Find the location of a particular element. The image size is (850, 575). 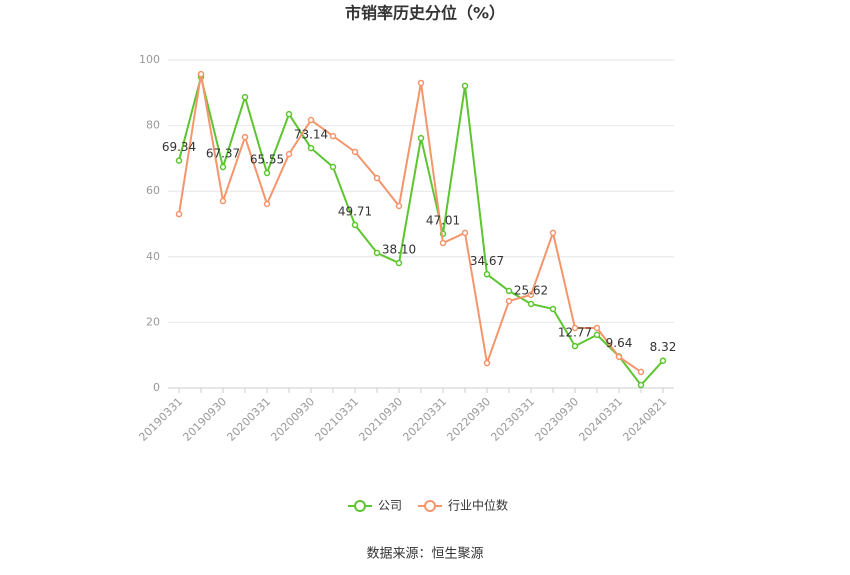

legend-label: 公司 is located at coordinates (390, 506).